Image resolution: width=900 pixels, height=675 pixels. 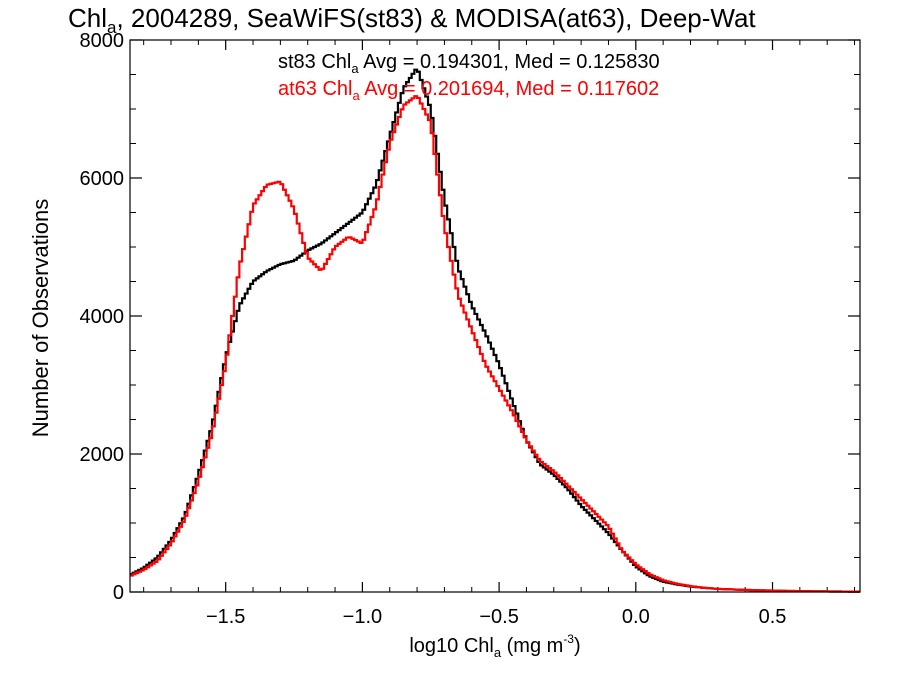 What do you see at coordinates (102, 41) in the screenshot?
I see `y-tick-label: 8000` at bounding box center [102, 41].